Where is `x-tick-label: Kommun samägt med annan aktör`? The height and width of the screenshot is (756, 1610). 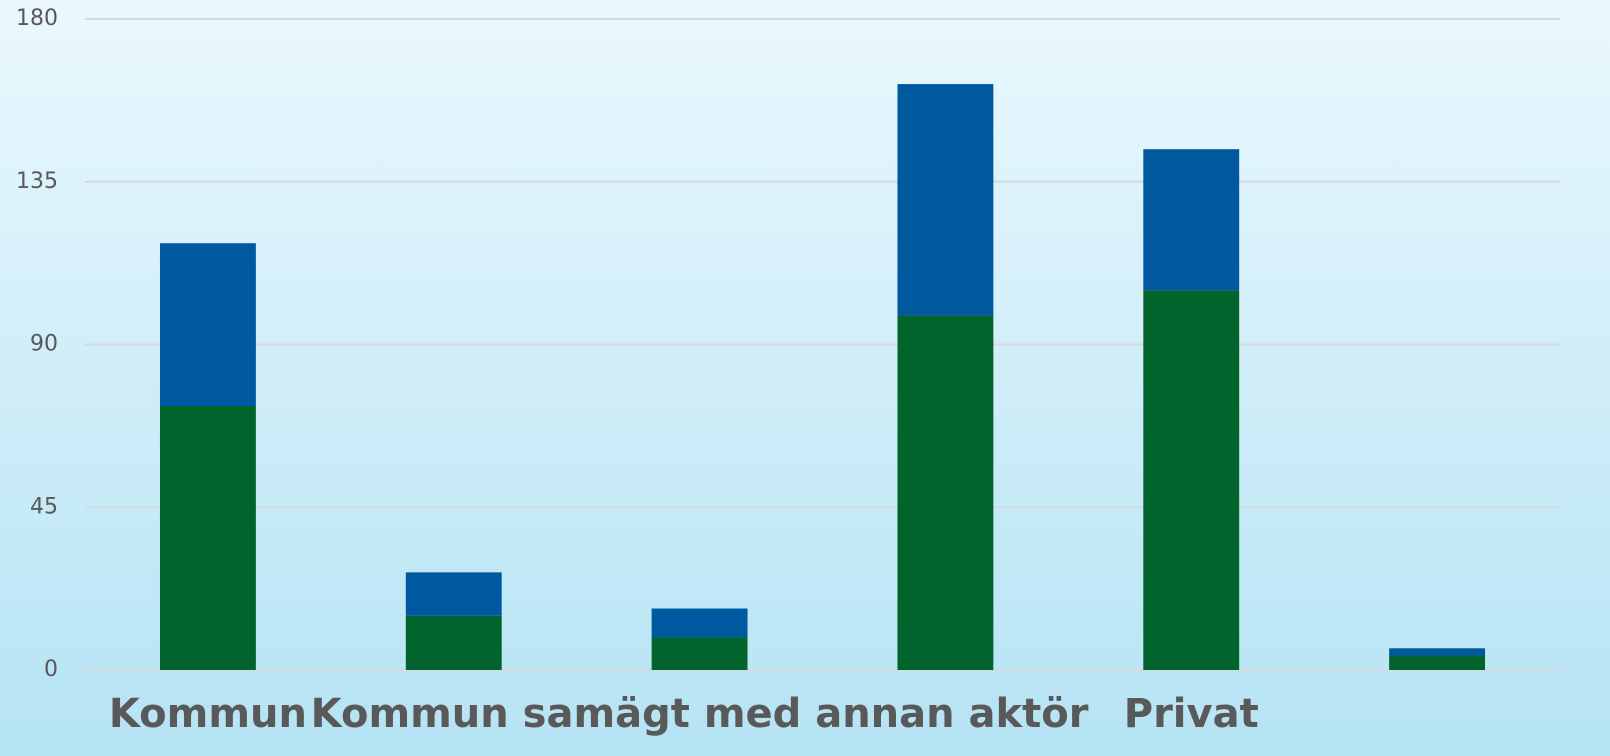 x-tick-label: Kommun samägt med annan aktör is located at coordinates (700, 714).